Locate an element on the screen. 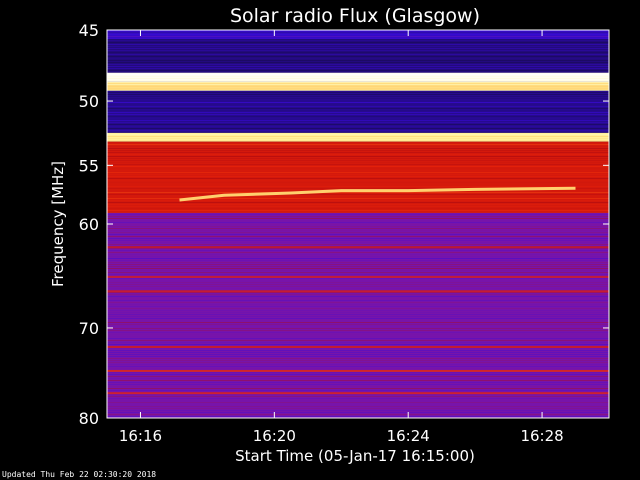 The height and width of the screenshot is (480, 640). x-tick-label: 16:16 is located at coordinates (140, 436).